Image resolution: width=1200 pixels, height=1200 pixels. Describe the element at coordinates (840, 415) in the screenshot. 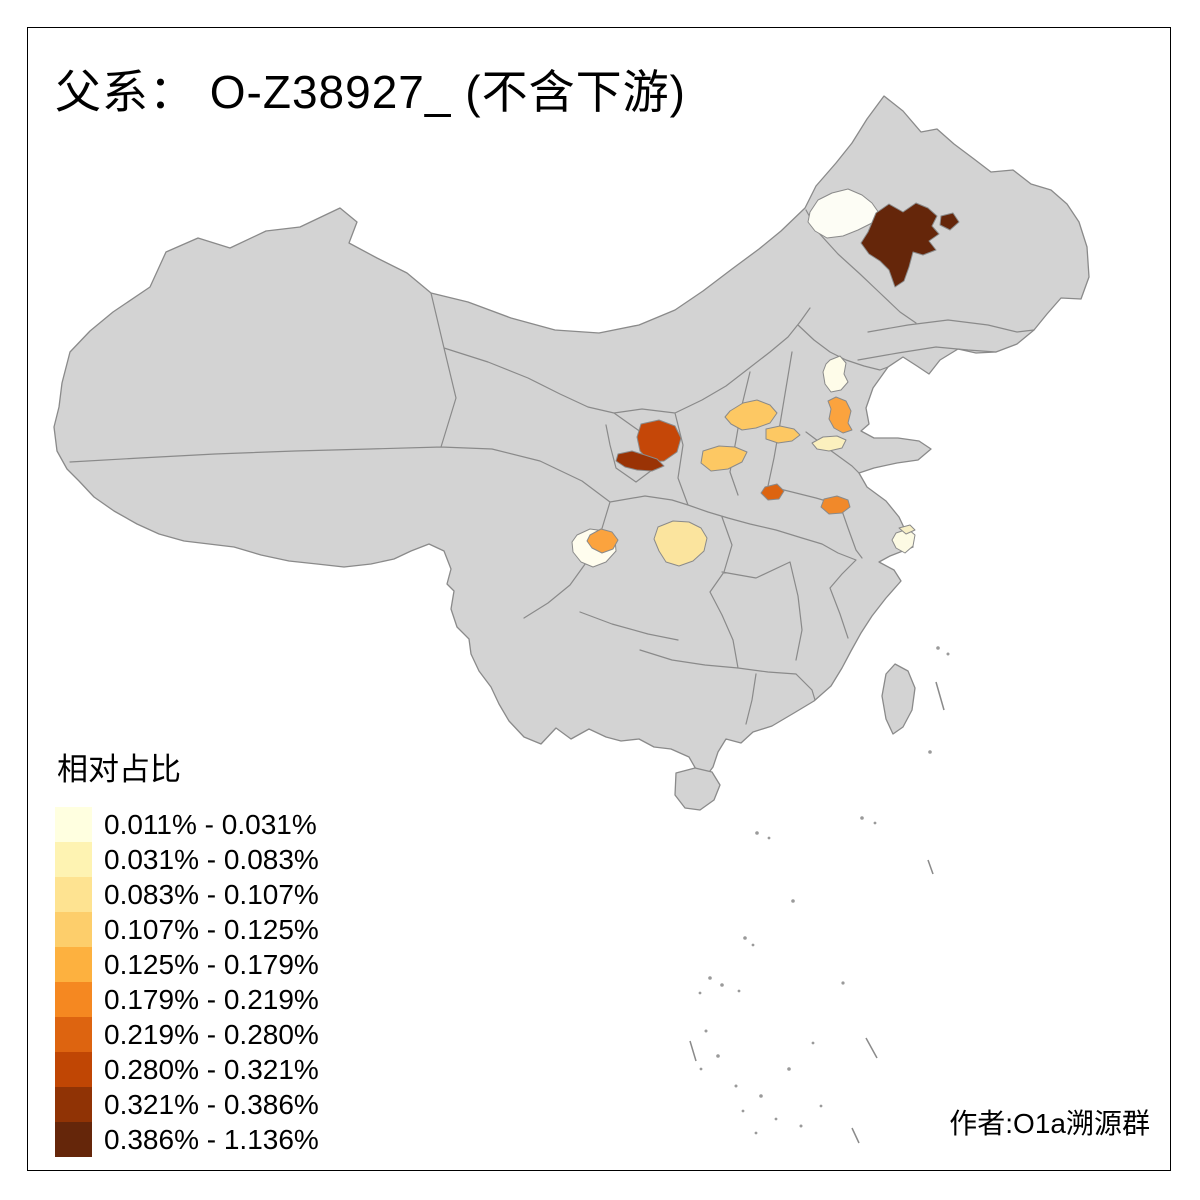

I see `region-tianjin` at that location.